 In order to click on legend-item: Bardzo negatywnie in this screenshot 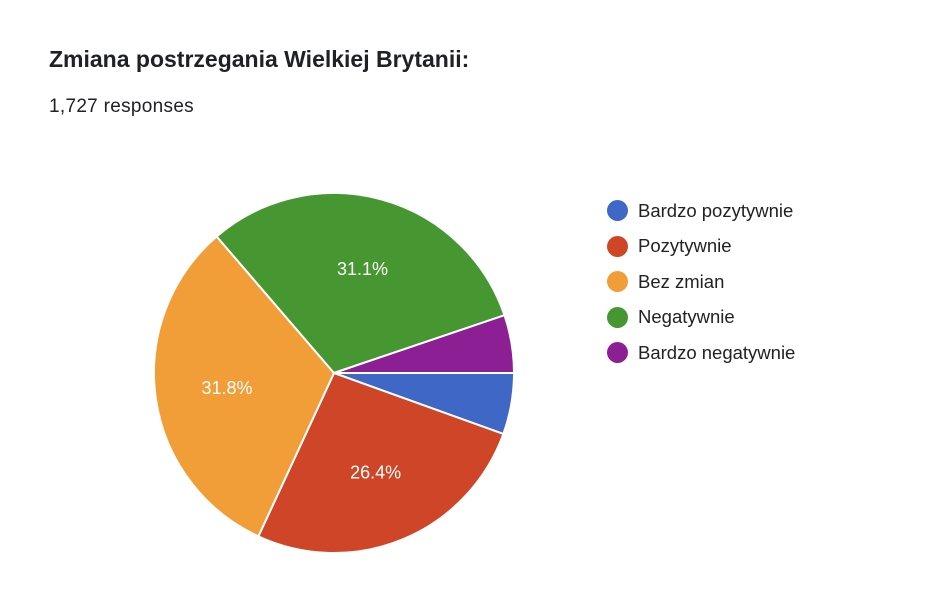, I will do `click(701, 353)`.